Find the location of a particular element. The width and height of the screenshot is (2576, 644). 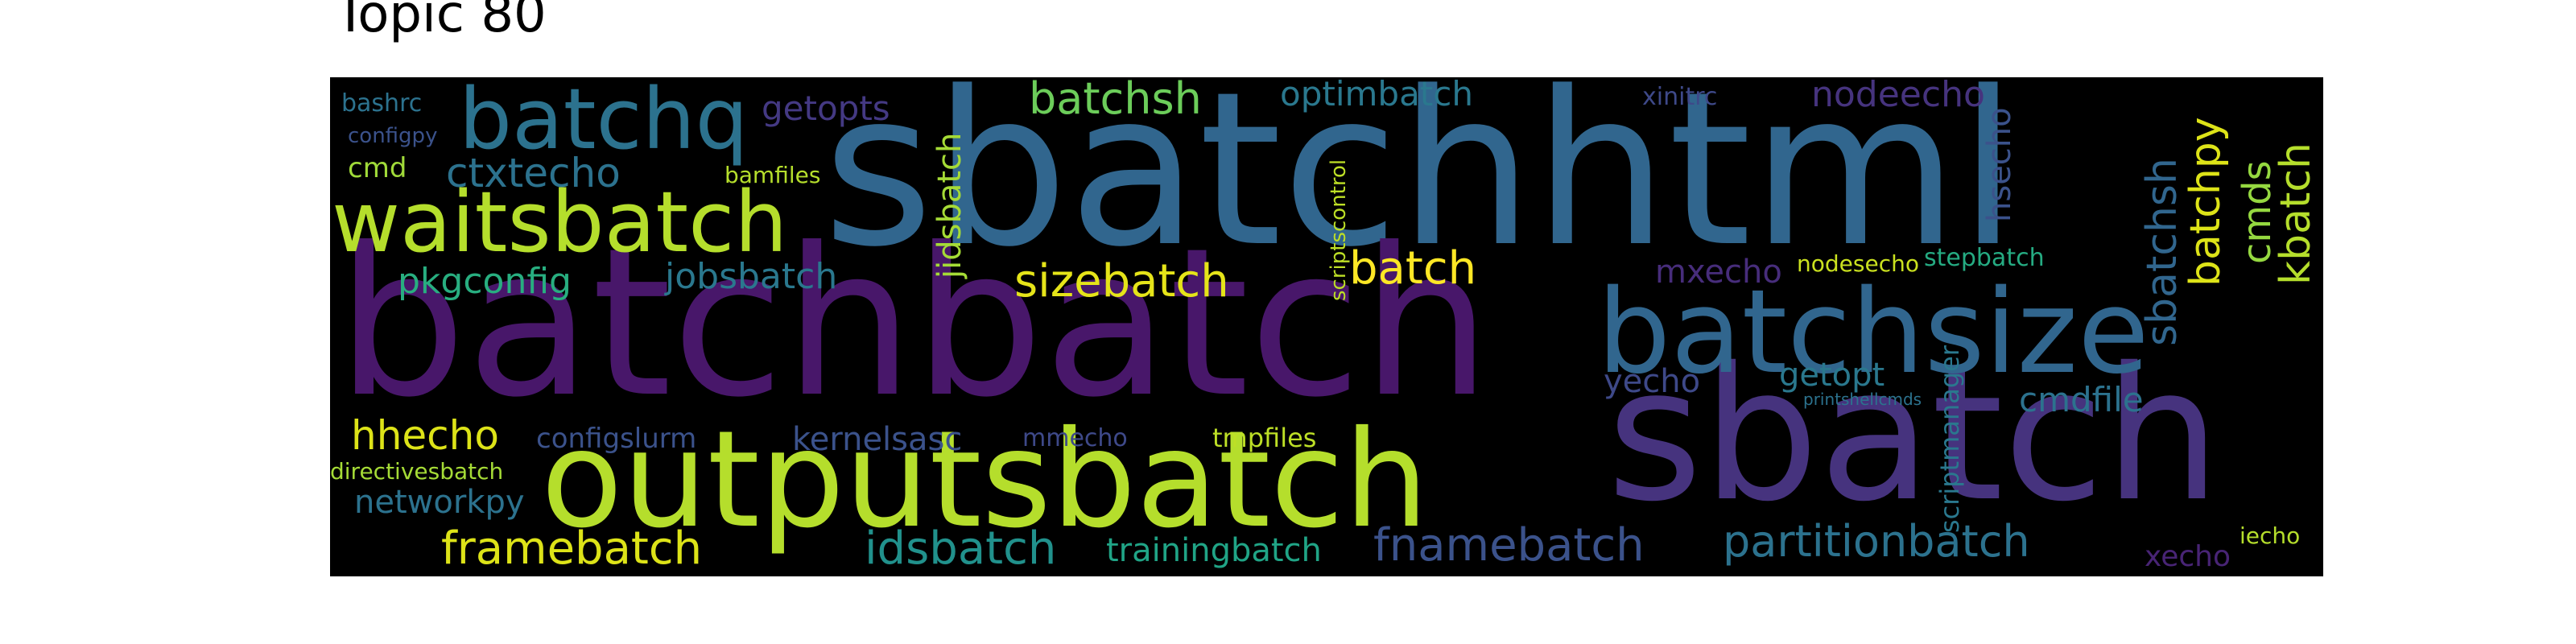

word-hsecho: hsecho is located at coordinates (1999, 164).